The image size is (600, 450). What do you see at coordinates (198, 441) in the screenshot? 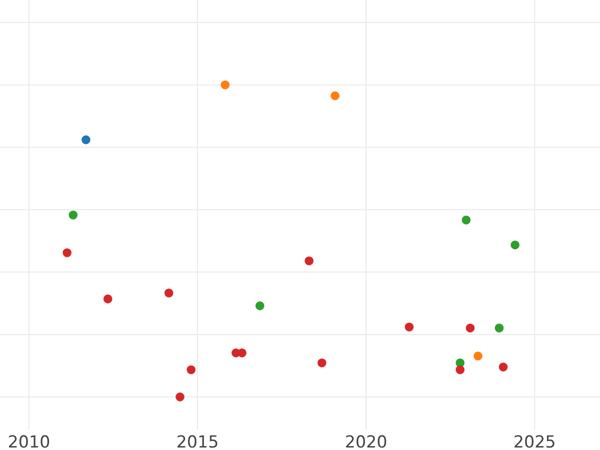
I see `x-tick-label: 2015` at bounding box center [198, 441].